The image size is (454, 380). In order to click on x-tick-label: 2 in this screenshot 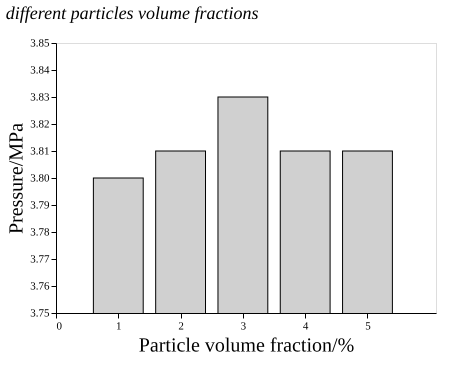, I will do `click(181, 326)`.